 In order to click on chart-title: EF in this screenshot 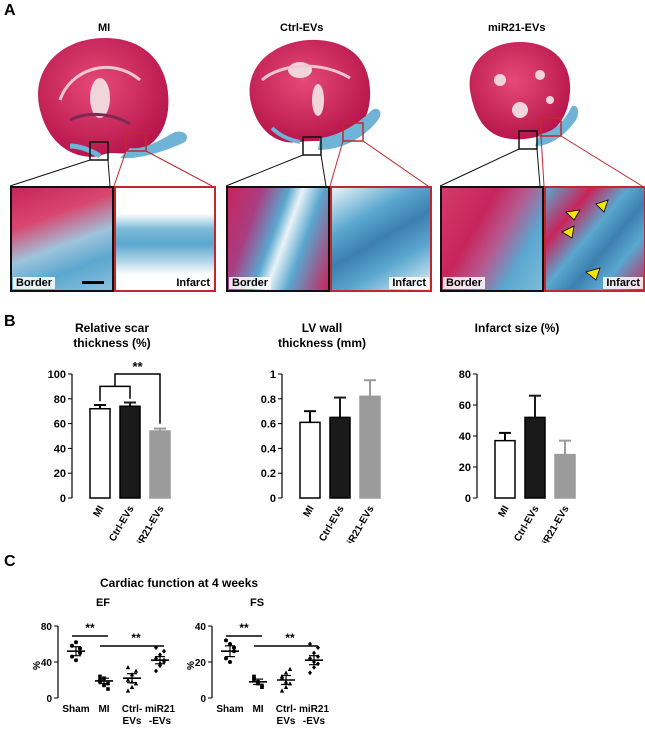, I will do `click(103, 603)`.